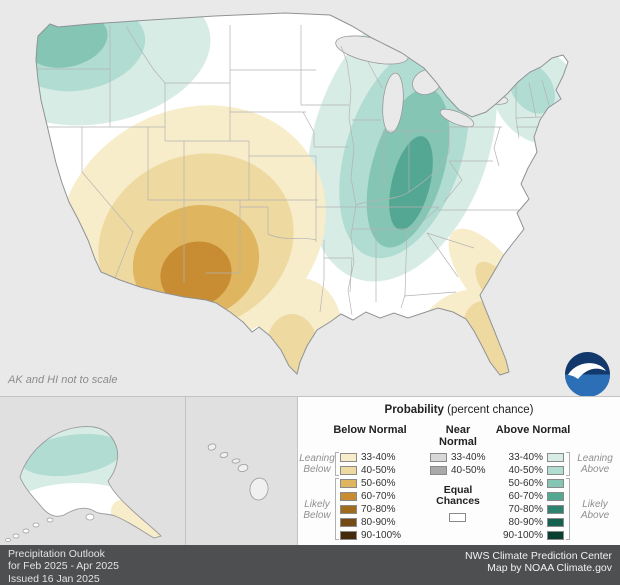 Image resolution: width=620 pixels, height=585 pixels. What do you see at coordinates (457, 118) in the screenshot?
I see `lake-erie` at bounding box center [457, 118].